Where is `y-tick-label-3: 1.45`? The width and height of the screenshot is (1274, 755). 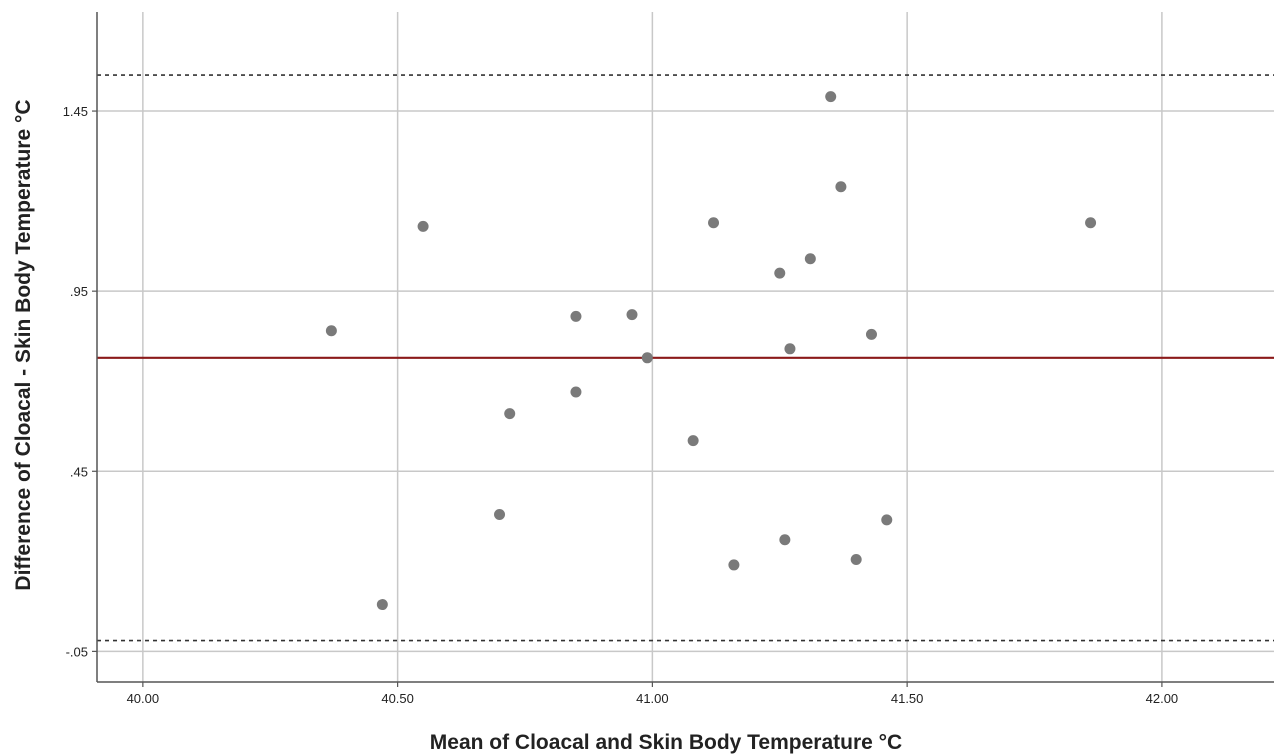 y-tick-label-3: 1.45 is located at coordinates (75, 111).